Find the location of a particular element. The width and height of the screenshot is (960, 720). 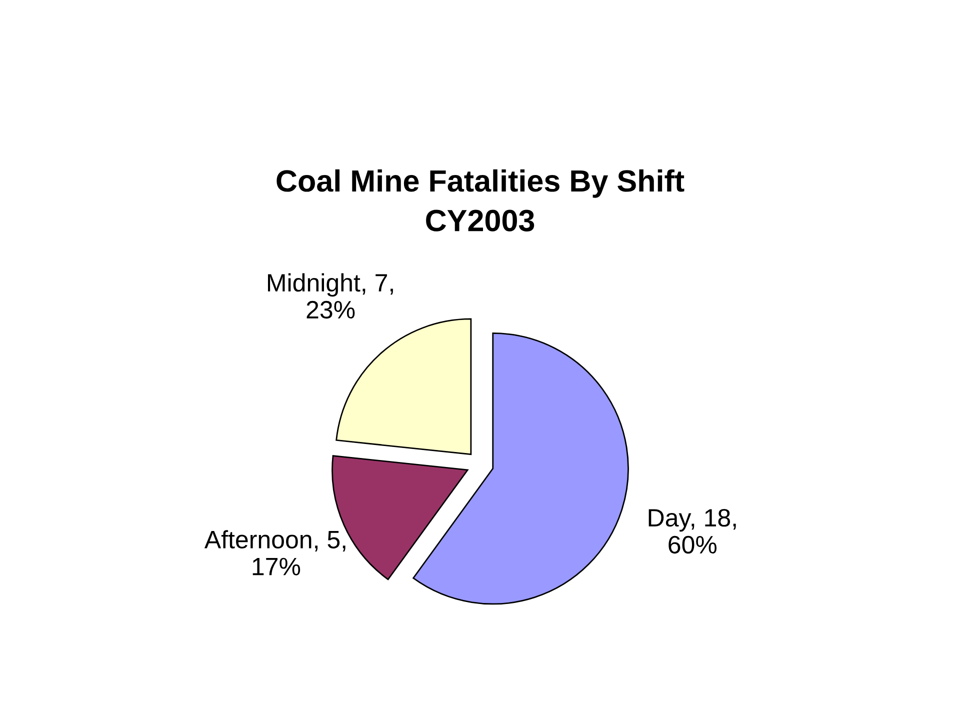

slice-label: Midnight, 7, 23% is located at coordinates (330, 296).